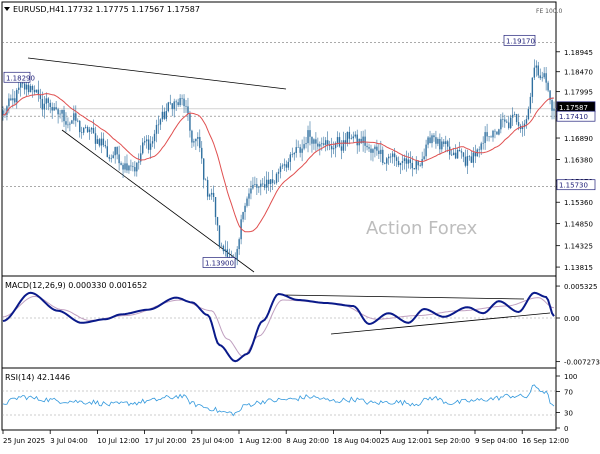 The width and height of the screenshot is (600, 454). What do you see at coordinates (260, 441) in the screenshot?
I see `time-tick-label: 1 Aug 12:00` at bounding box center [260, 441].